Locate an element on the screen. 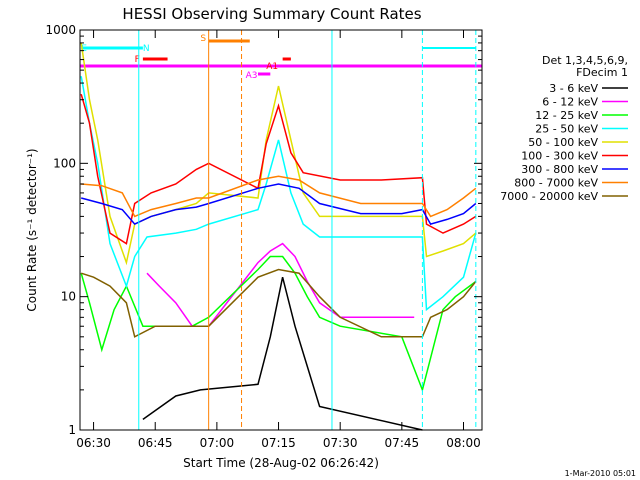 The image size is (640, 480). footer-date: 1-Mar-2010 05:01 is located at coordinates (600, 473).